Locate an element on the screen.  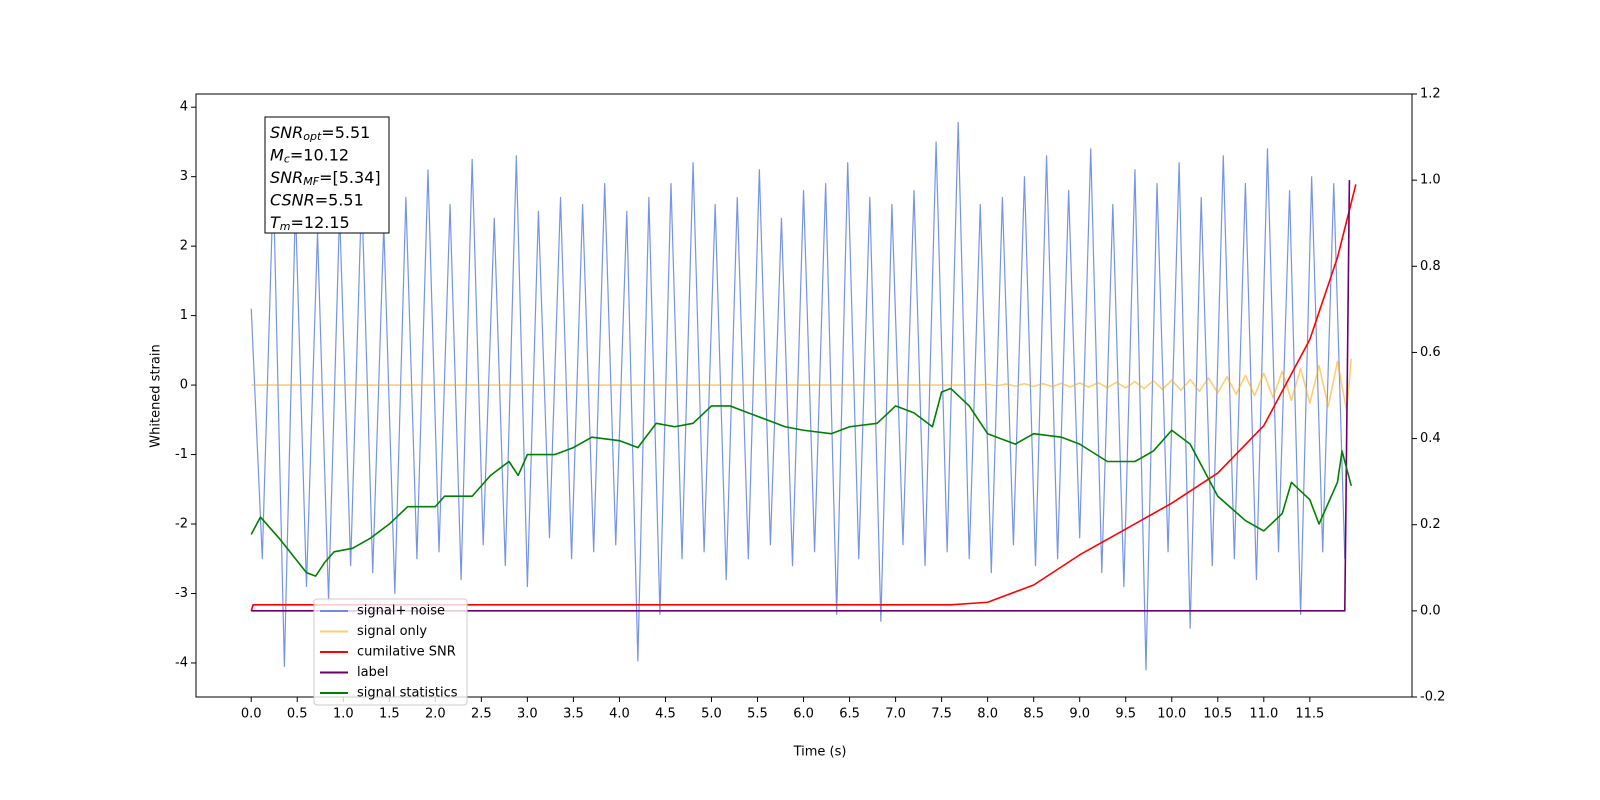
annotation-line: CSNR=5.51 is located at coordinates (317, 199).